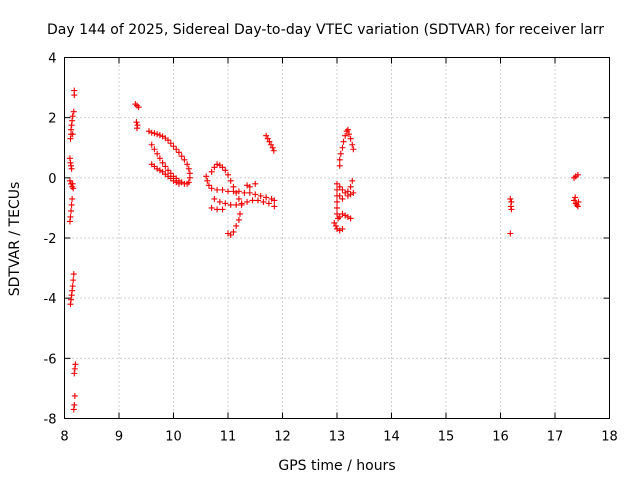 This screenshot has width=640, height=480. I want to click on y-tick-label: -2, so click(50, 239).